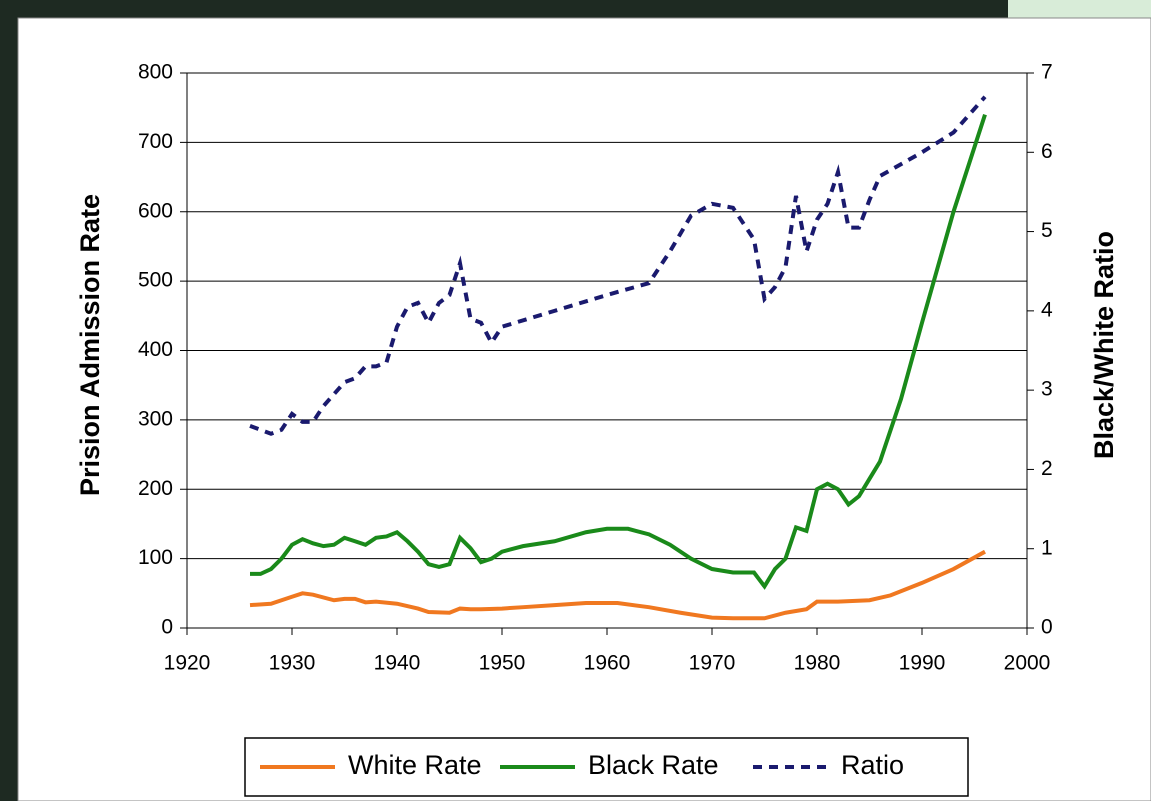 The height and width of the screenshot is (801, 1151). Describe the element at coordinates (1047, 547) in the screenshot. I see `y2-tick-label: 1` at that location.